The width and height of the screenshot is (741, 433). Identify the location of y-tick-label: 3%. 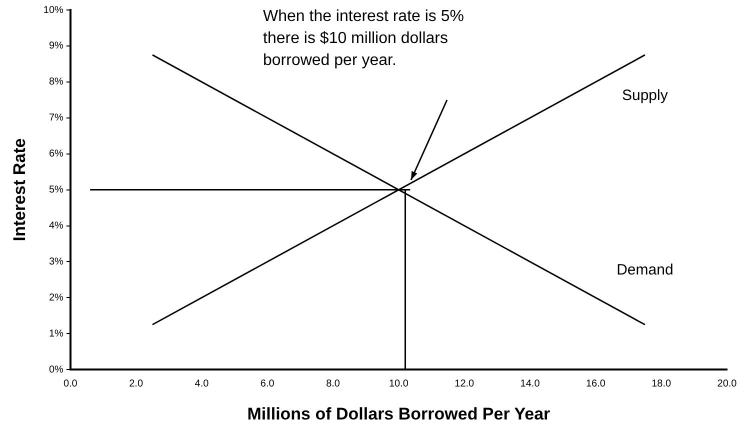
(56, 262).